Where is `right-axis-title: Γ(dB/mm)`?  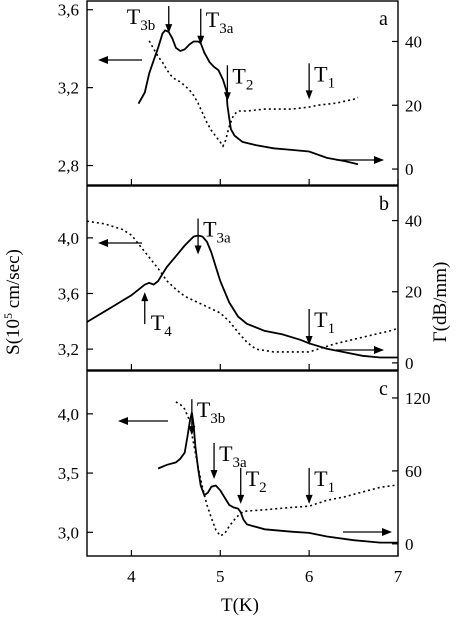
right-axis-title: Γ(dB/mm) is located at coordinates (440, 302).